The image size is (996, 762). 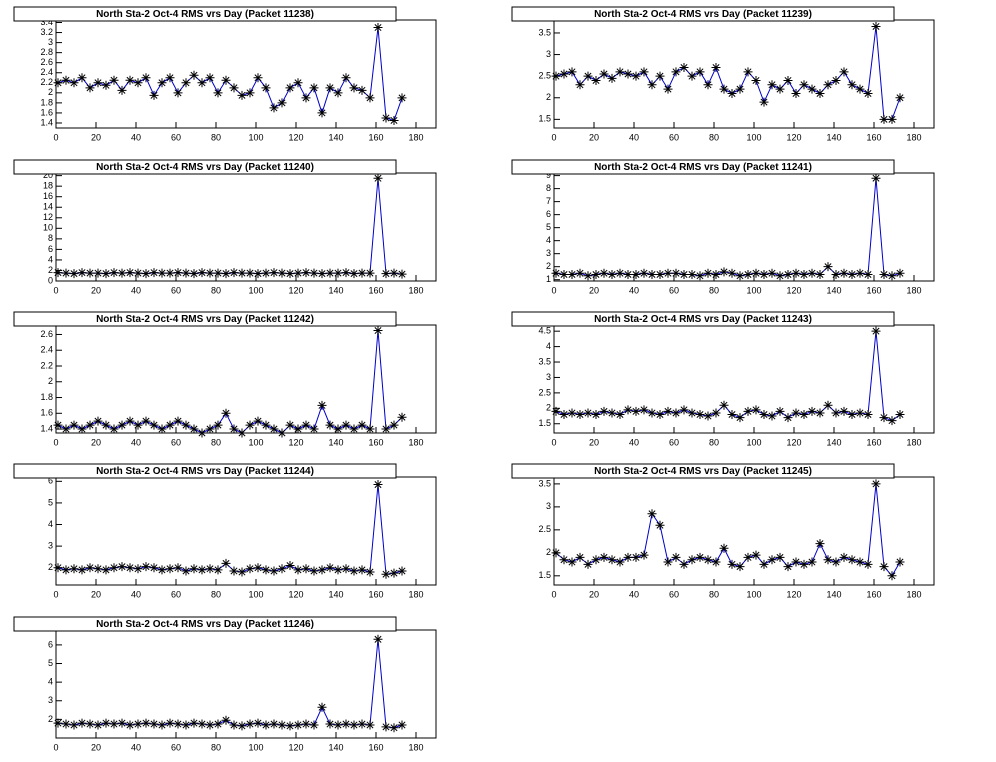 What do you see at coordinates (375, 137) in the screenshot?
I see `x-tick-label: 160` at bounding box center [375, 137].